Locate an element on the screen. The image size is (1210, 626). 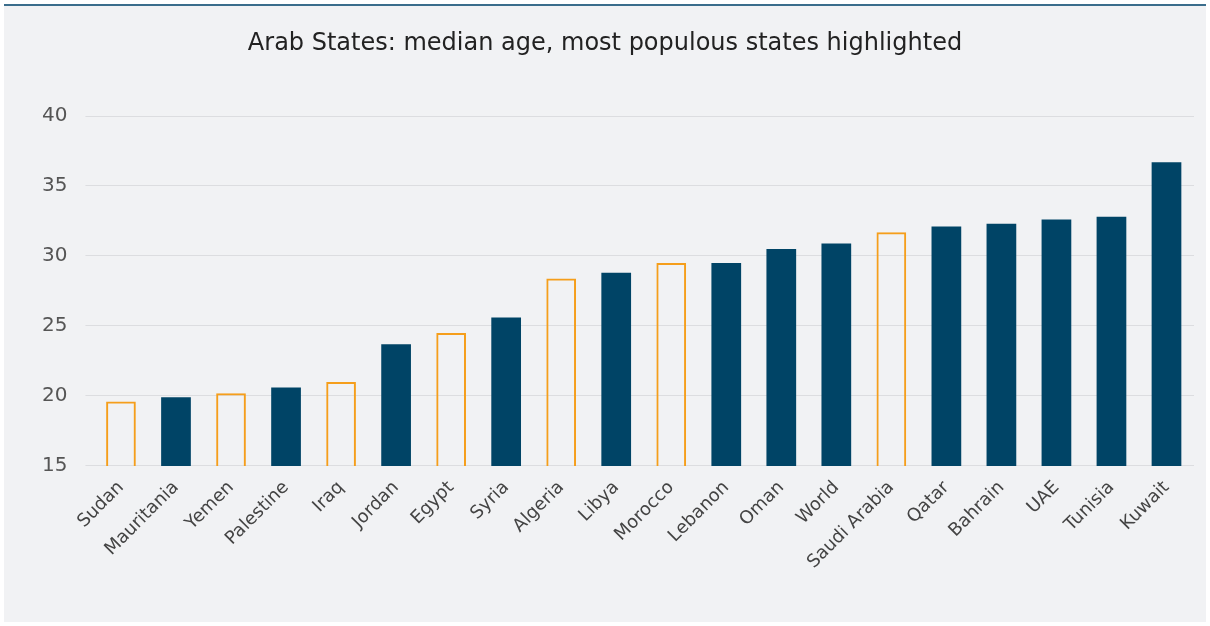
y-tick-label: 25 is located at coordinates (55, 324).